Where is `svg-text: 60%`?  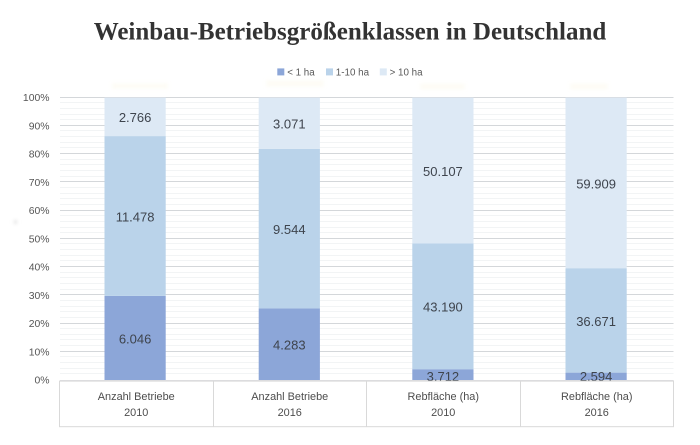
svg-text: 60% is located at coordinates (39, 211).